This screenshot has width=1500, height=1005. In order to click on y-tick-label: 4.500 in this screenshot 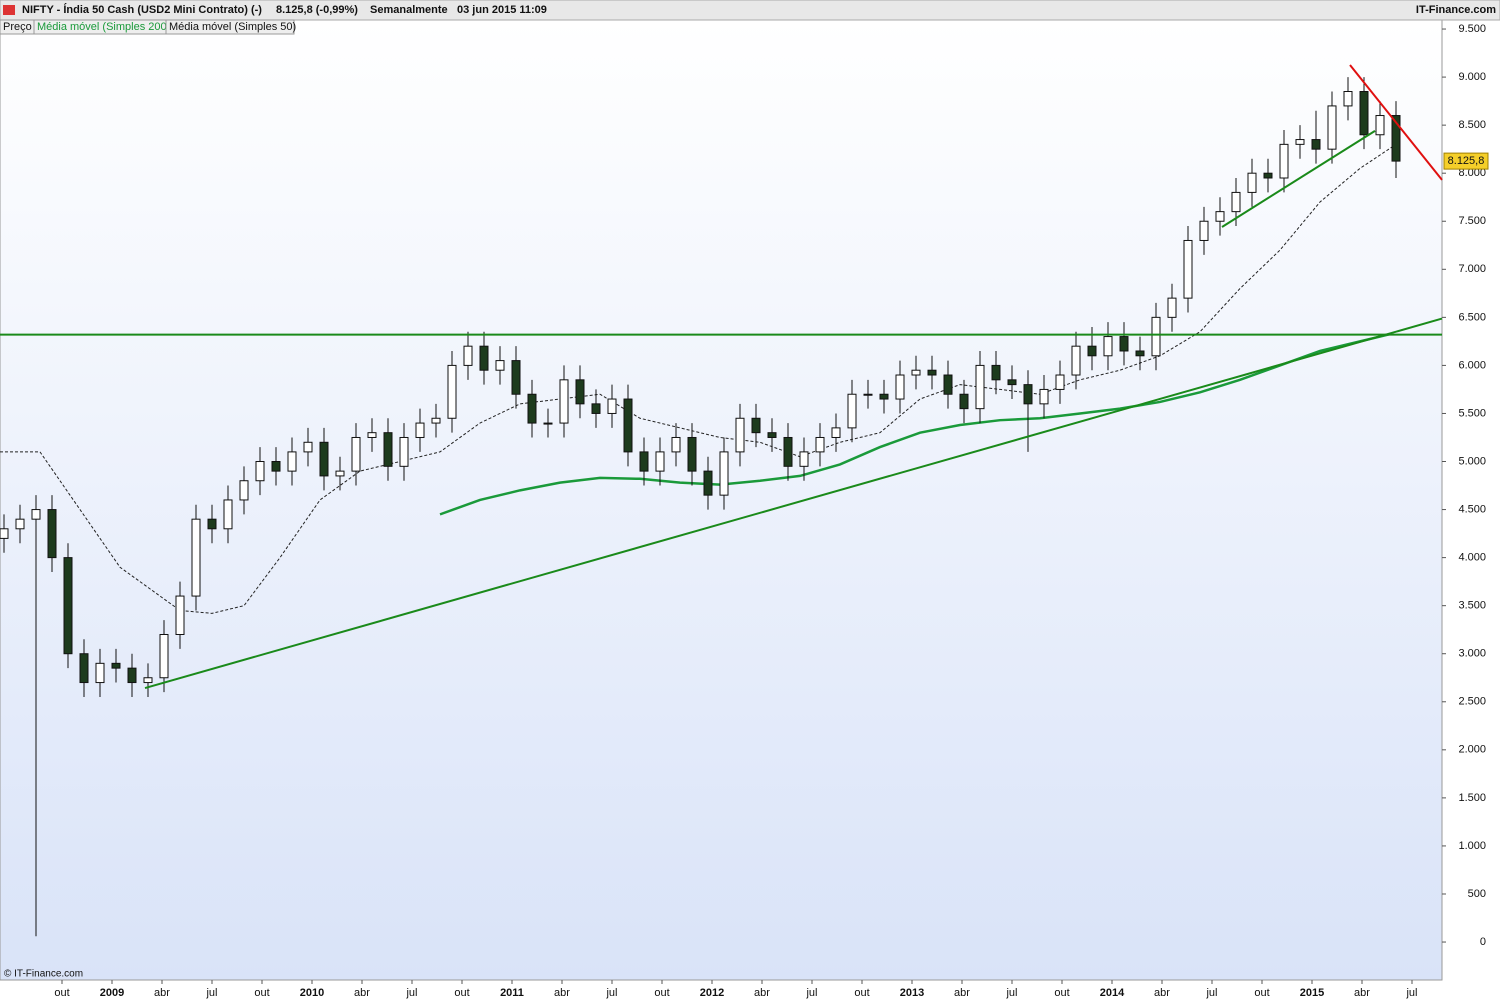, I will do `click(1472, 509)`.